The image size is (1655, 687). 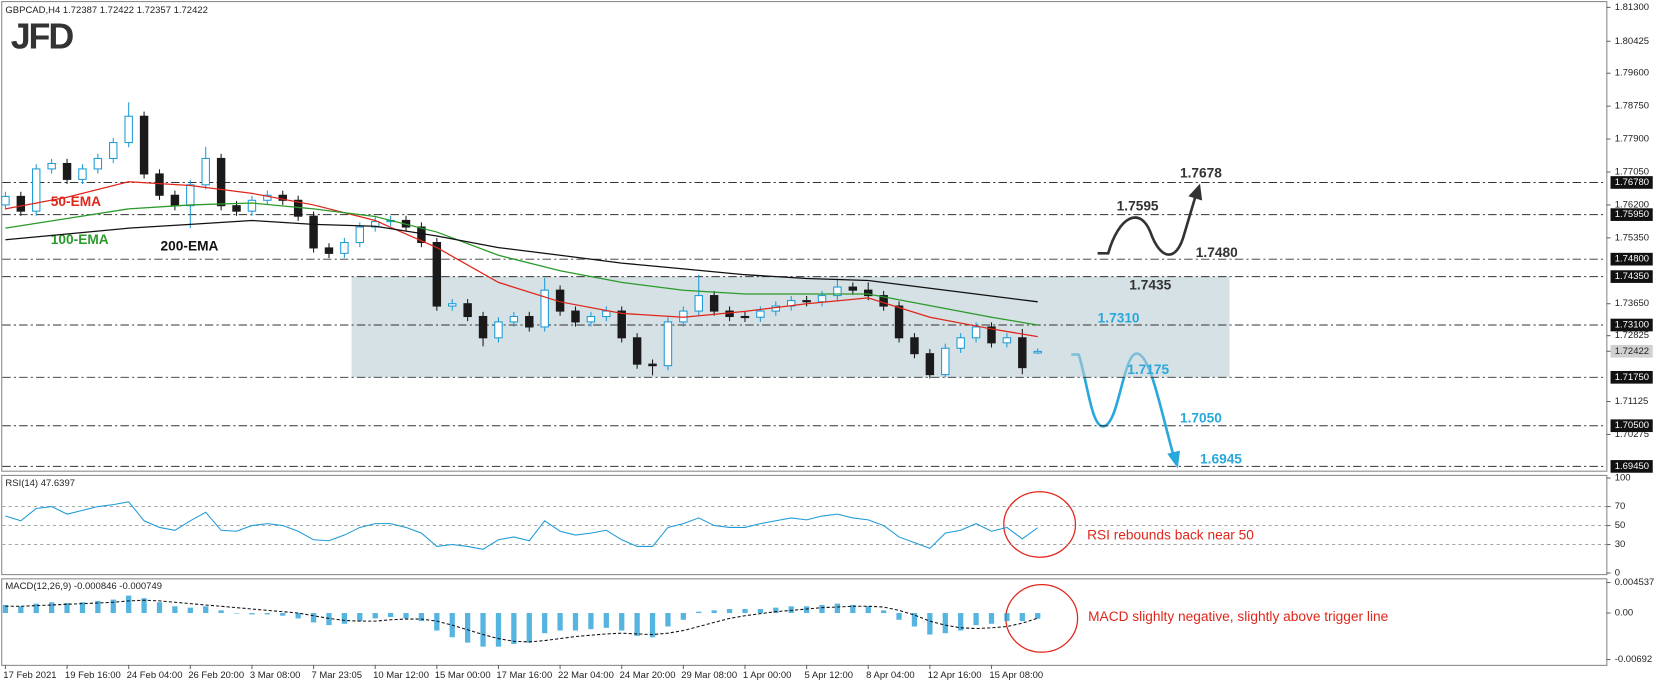 I want to click on ema-label: 50-EMA, so click(x=76, y=201).